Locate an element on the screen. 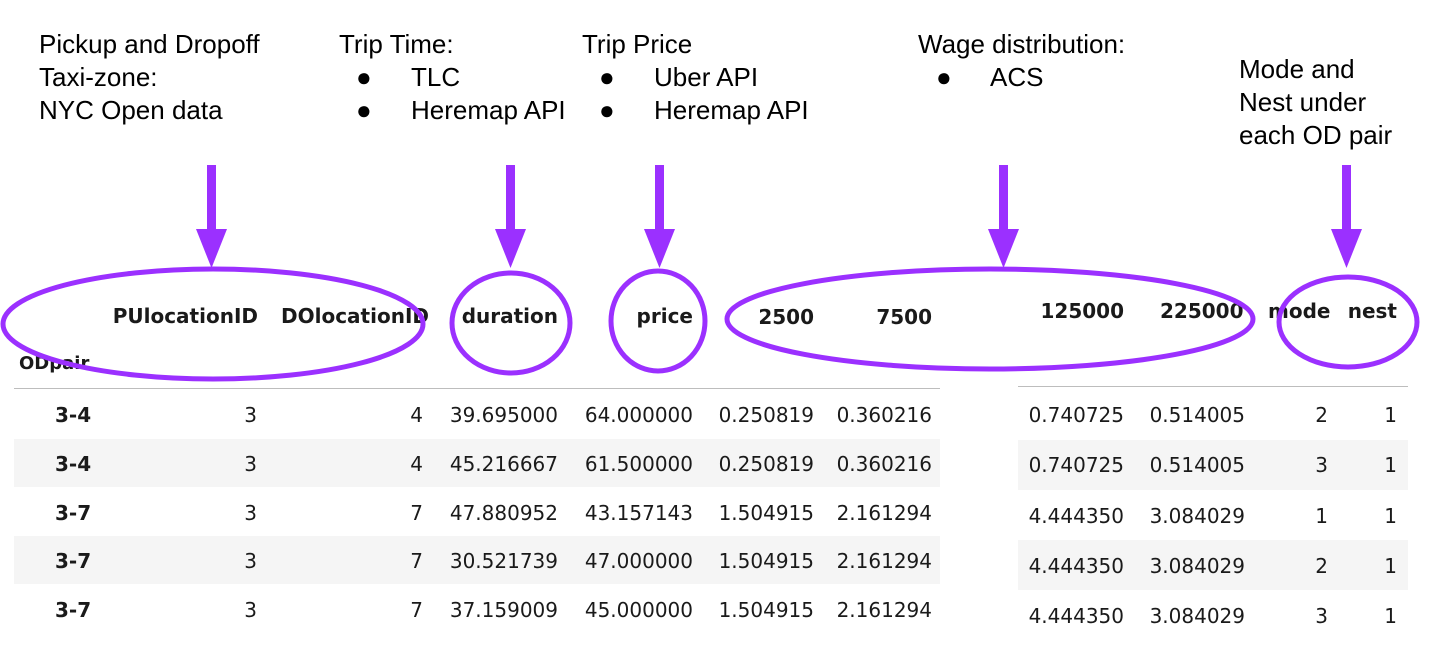 This screenshot has width=1450, height=646. table-cell: 47.880952 is located at coordinates (503, 513).